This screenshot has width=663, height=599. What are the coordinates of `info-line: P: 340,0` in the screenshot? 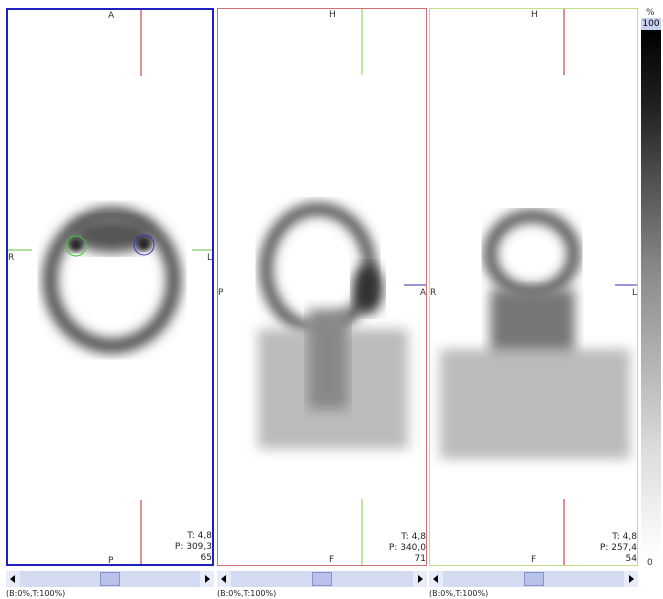 It's located at (407, 548).